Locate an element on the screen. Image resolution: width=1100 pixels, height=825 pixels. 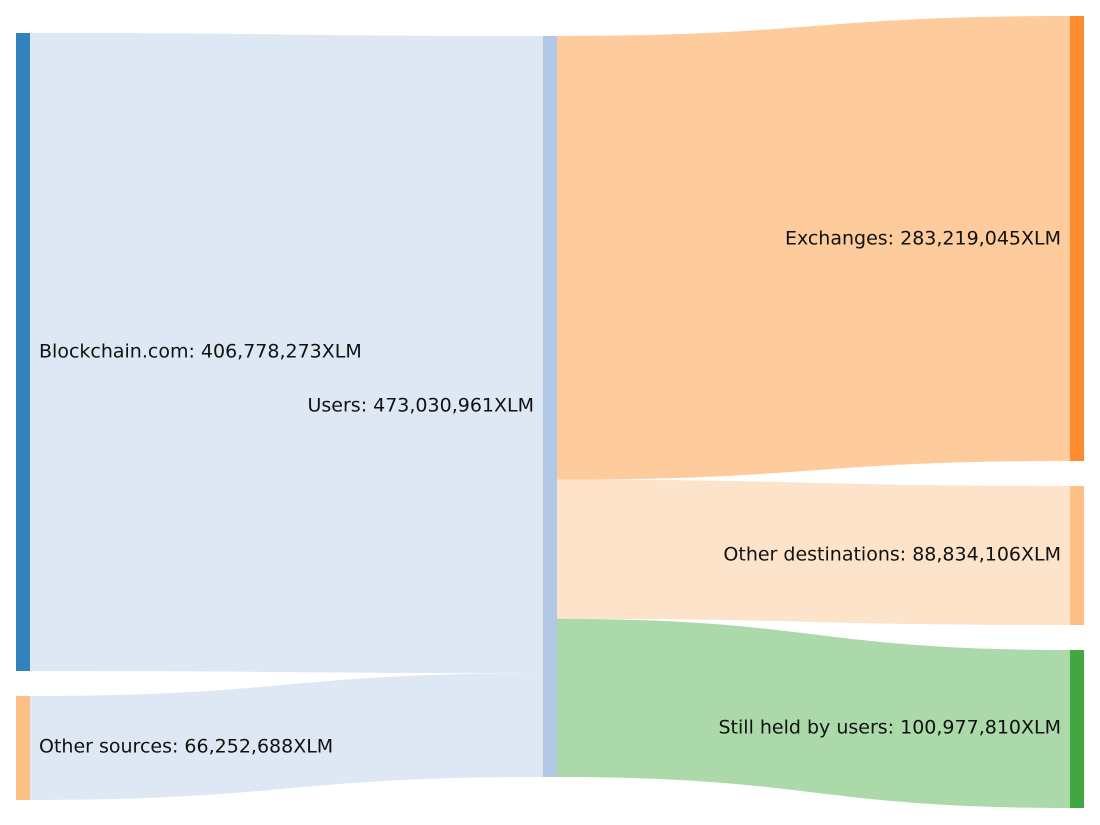
link-other-sources-to-users is located at coordinates (286, 736).